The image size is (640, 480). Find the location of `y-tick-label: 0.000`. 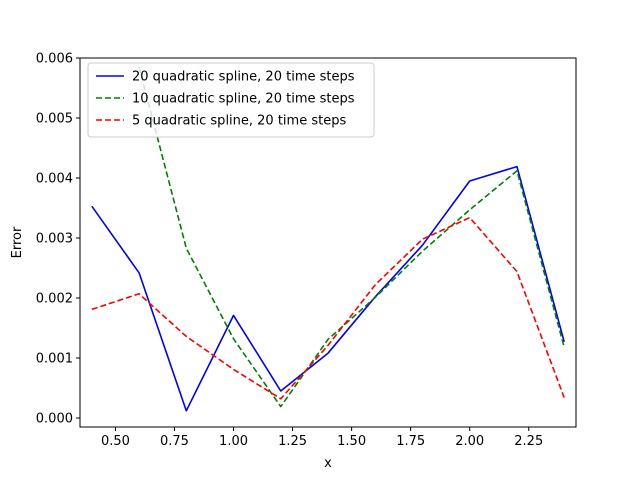

y-tick-label: 0.000 is located at coordinates (54, 419).